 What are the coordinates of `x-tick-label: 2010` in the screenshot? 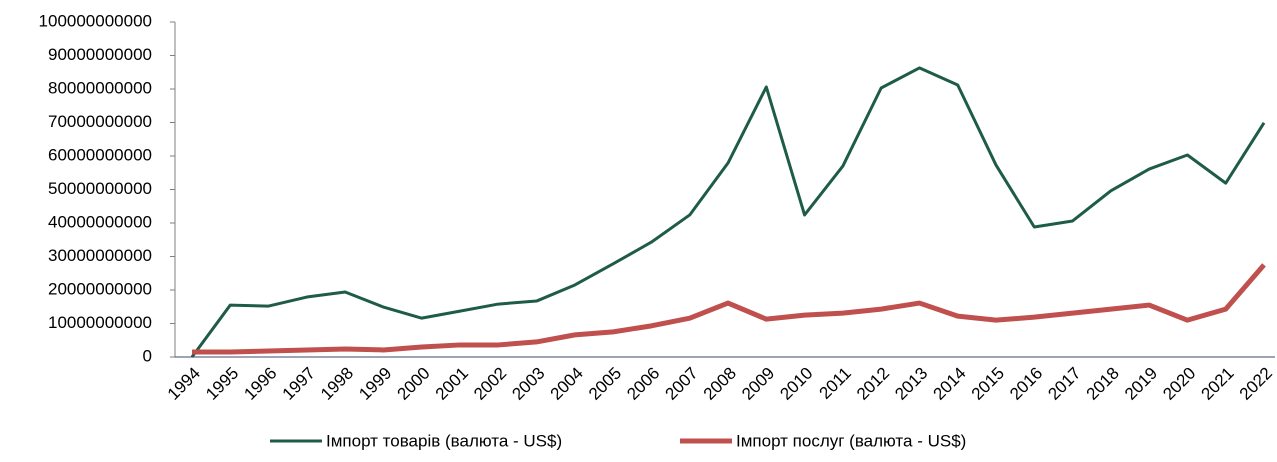 It's located at (796, 384).